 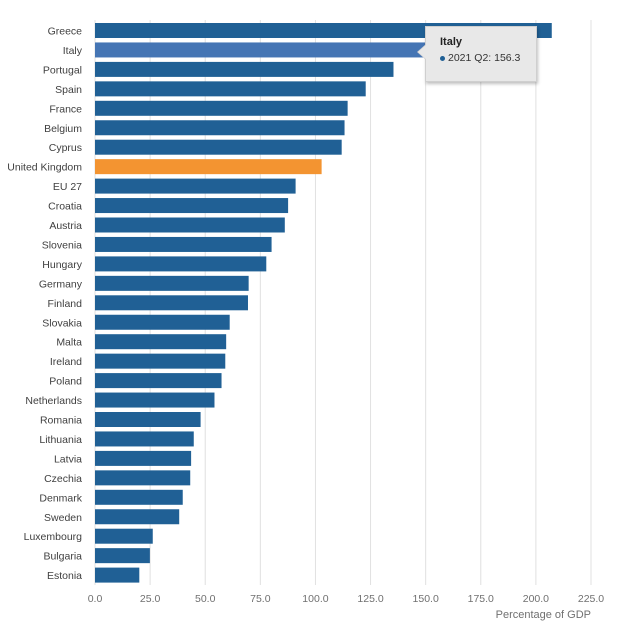 I want to click on bar-germany, so click(x=172, y=283).